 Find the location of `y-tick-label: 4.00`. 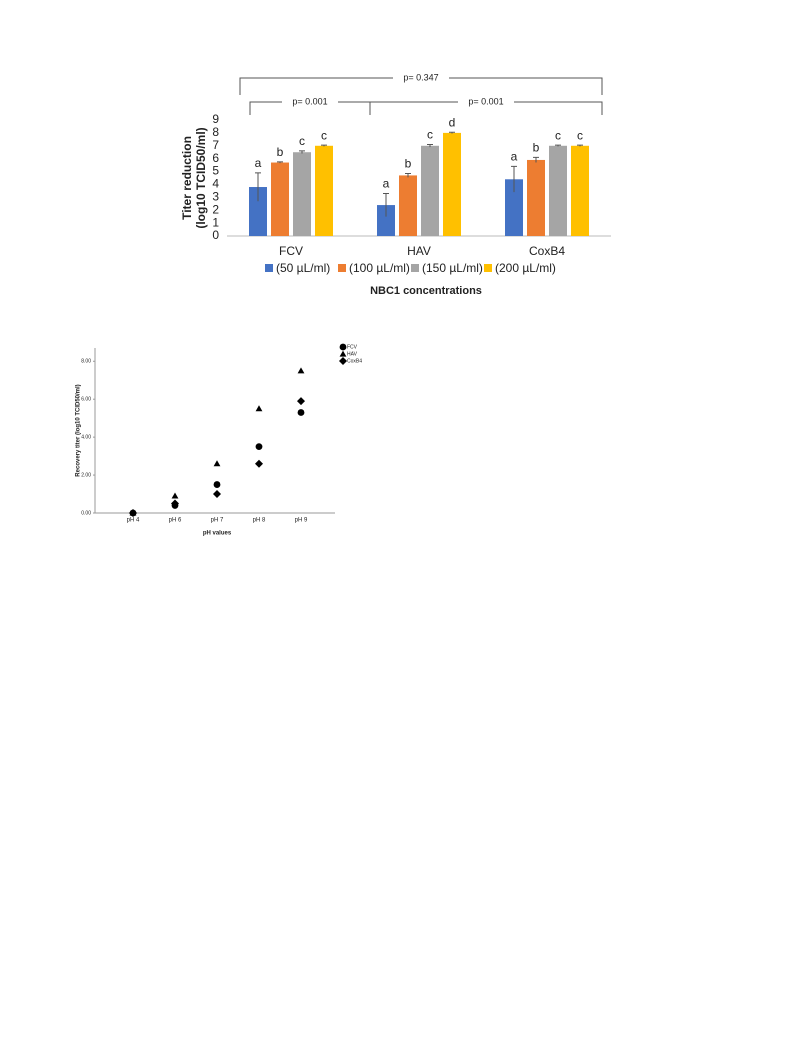

y-tick-label: 4.00 is located at coordinates (86, 437).